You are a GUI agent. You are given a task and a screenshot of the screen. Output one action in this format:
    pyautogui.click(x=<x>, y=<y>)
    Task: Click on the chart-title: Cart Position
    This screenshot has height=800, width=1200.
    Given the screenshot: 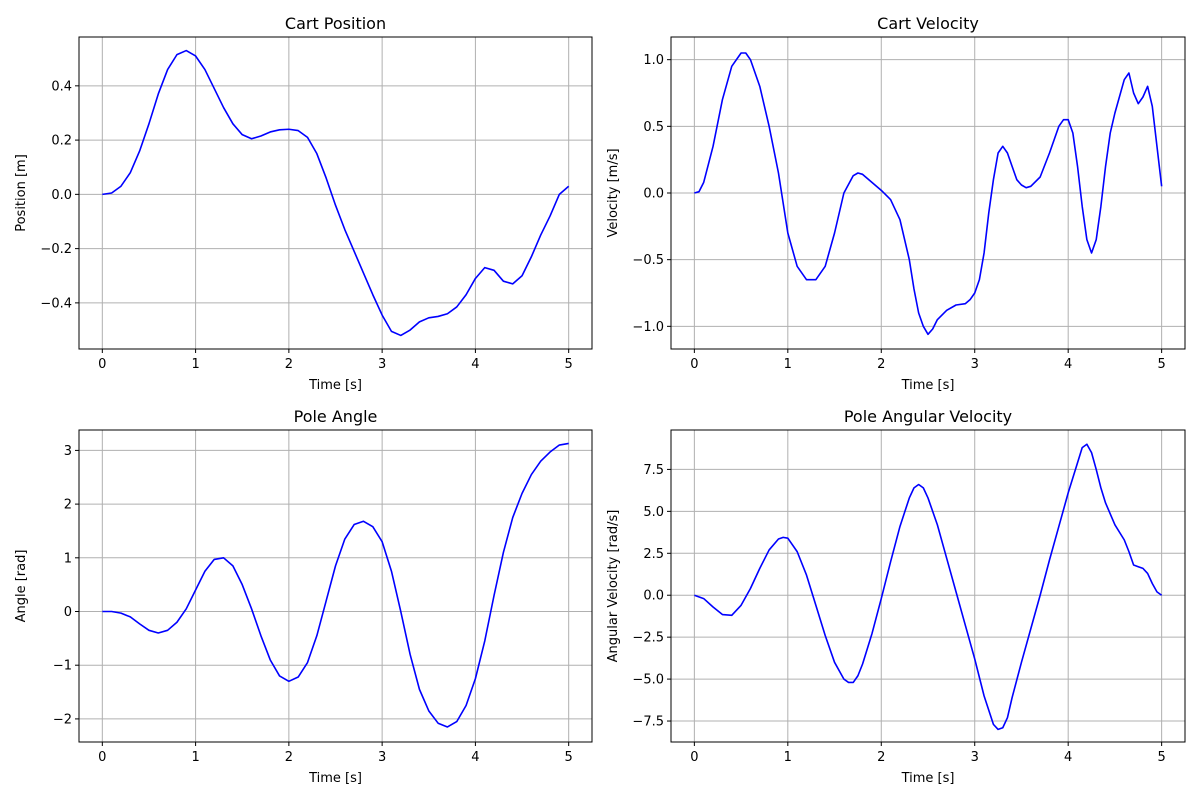 What is the action you would take?
    pyautogui.click(x=335, y=23)
    